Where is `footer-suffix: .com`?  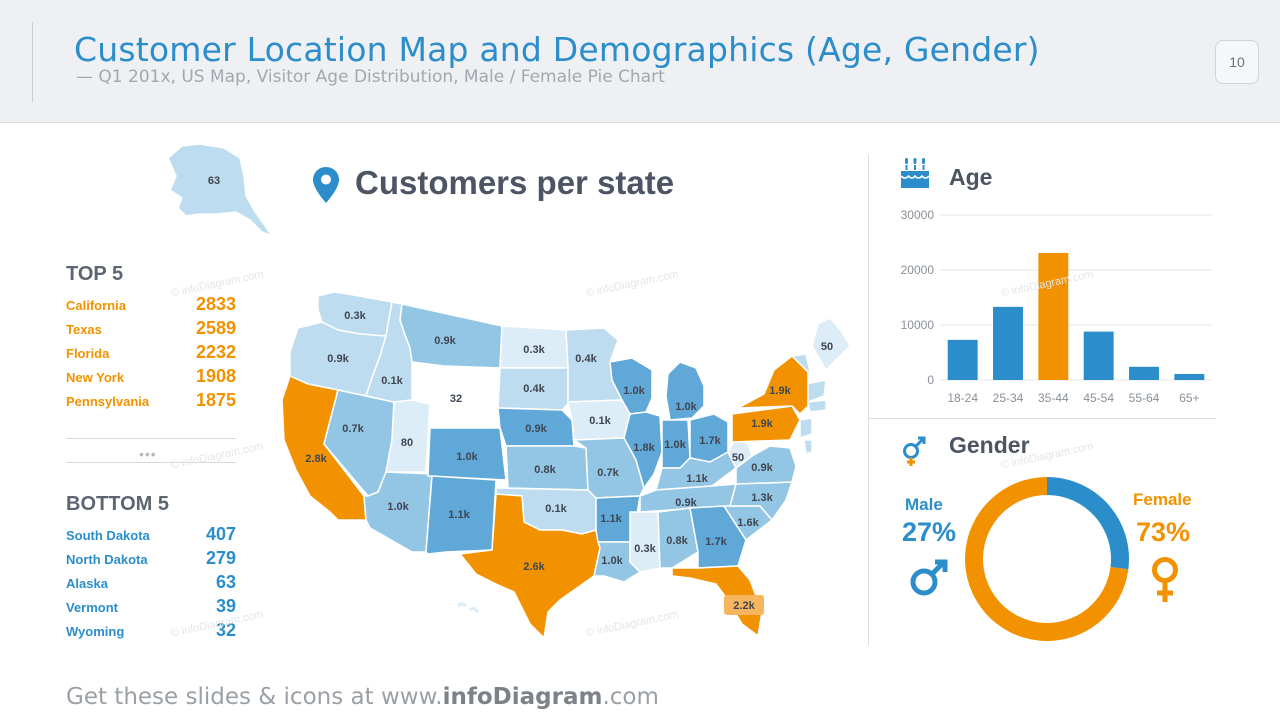
footer-suffix: .com is located at coordinates (630, 697).